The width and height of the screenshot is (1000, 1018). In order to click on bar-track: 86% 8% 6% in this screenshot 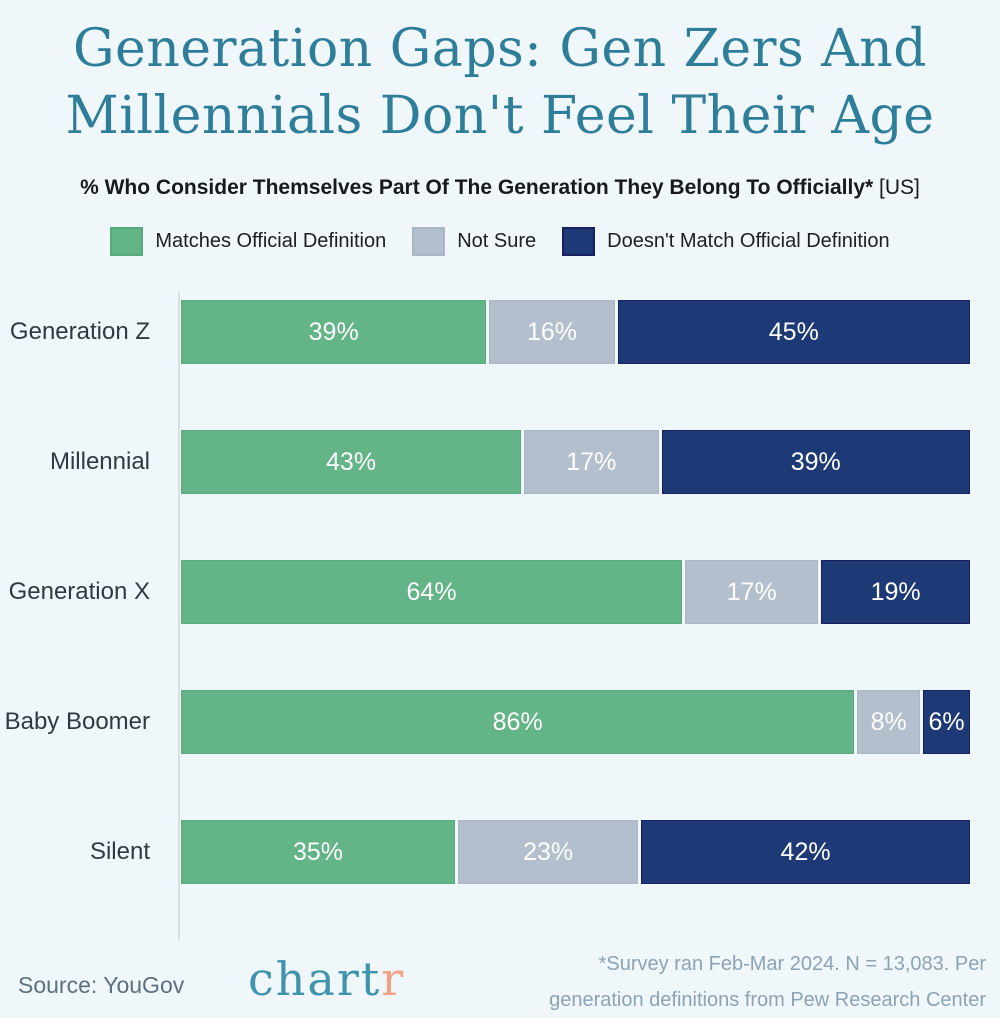, I will do `click(575, 722)`.